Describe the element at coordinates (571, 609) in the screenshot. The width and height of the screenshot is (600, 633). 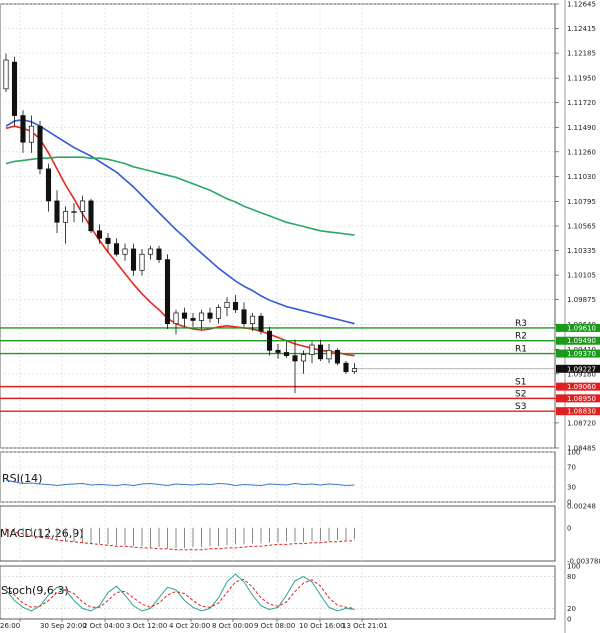
I see `stoch-tick-label: 20` at that location.